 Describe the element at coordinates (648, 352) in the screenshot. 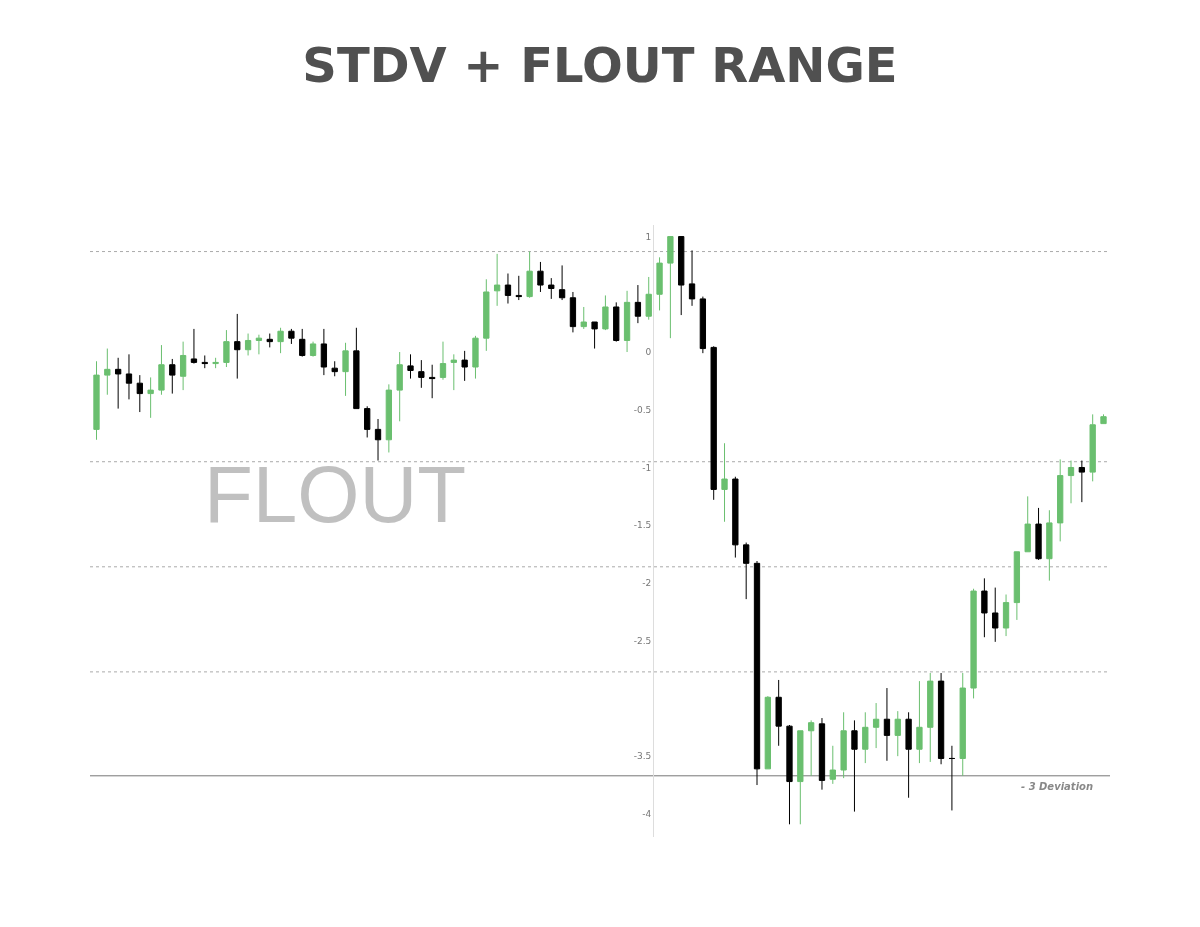

I see `y-tick-label: 0` at that location.